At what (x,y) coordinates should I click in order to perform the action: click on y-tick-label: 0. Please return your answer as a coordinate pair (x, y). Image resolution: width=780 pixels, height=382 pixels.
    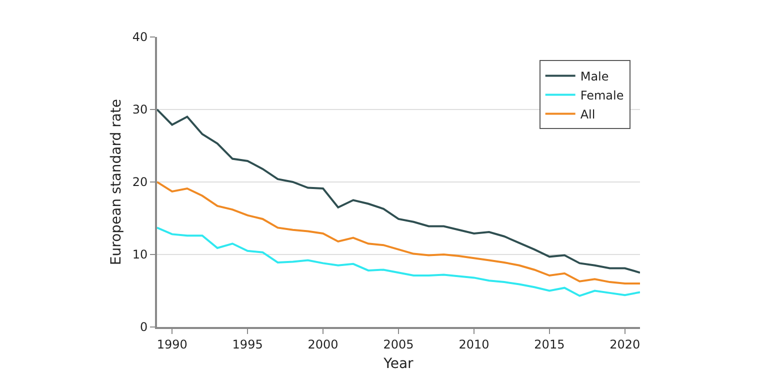
    Looking at the image, I should click on (144, 327).